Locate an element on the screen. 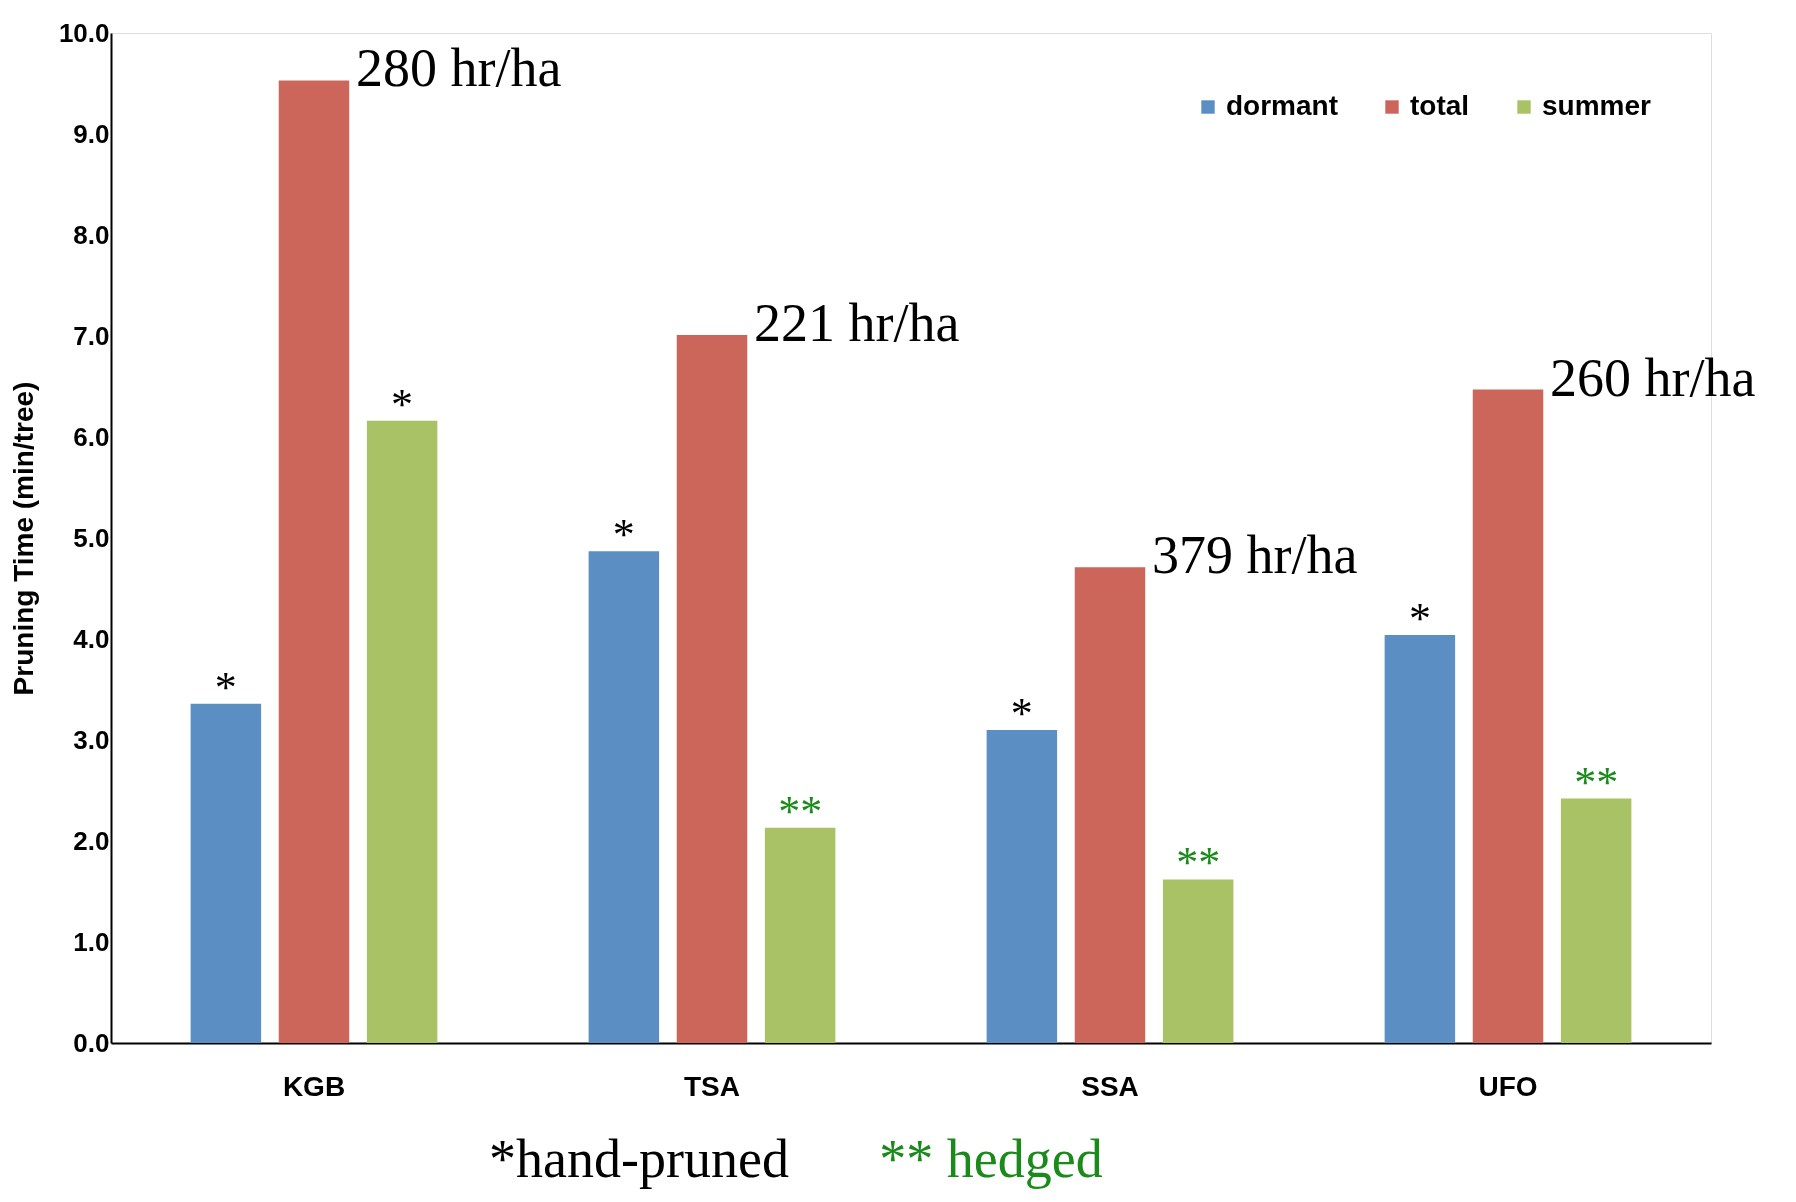 The width and height of the screenshot is (1796, 1202). y-axis-title: Pruning Time (min/tree) is located at coordinates (23, 538).